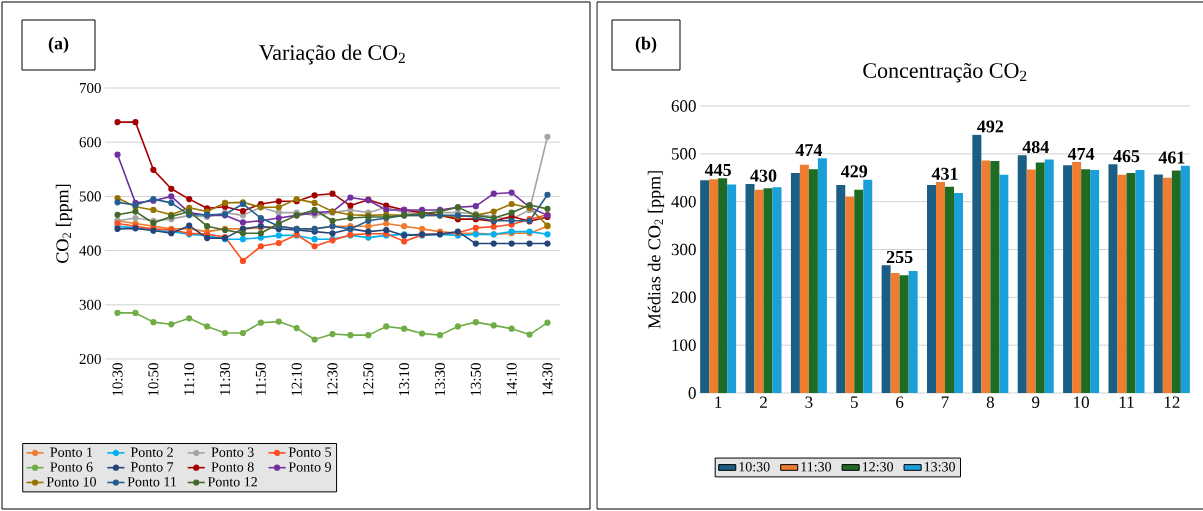 This screenshot has width=1203, height=511. Describe the element at coordinates (646, 45) in the screenshot. I see `text: (b)` at that location.